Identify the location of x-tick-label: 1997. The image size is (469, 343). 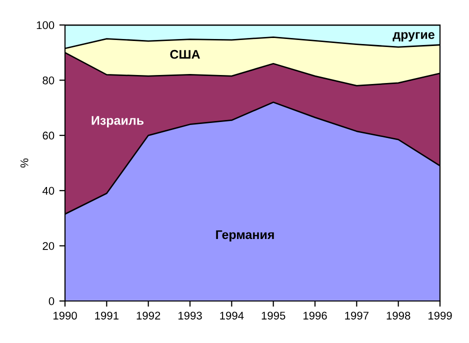
(356, 316).